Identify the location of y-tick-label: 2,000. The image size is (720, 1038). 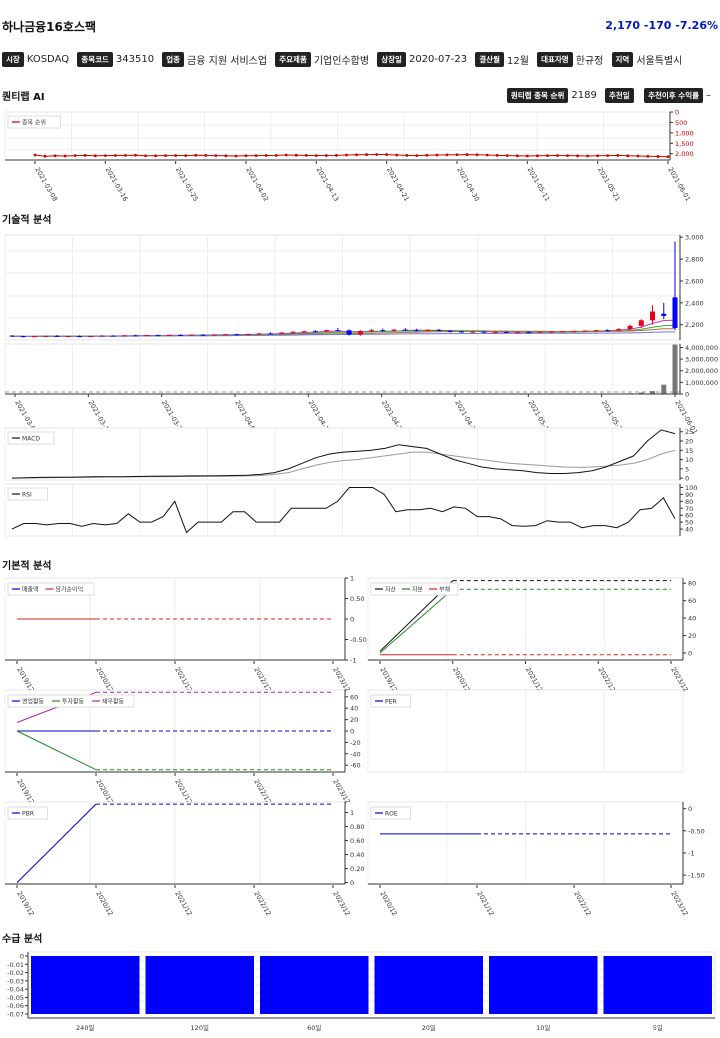
(684, 154).